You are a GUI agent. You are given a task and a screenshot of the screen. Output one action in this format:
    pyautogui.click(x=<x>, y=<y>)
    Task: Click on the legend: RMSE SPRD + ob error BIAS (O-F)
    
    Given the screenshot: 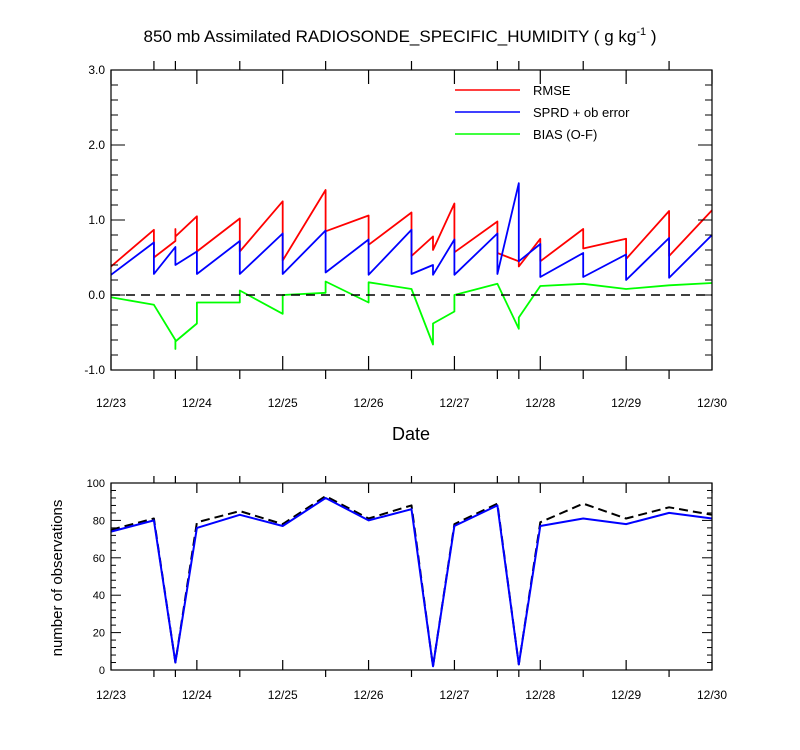 What is the action you would take?
    pyautogui.click(x=542, y=112)
    